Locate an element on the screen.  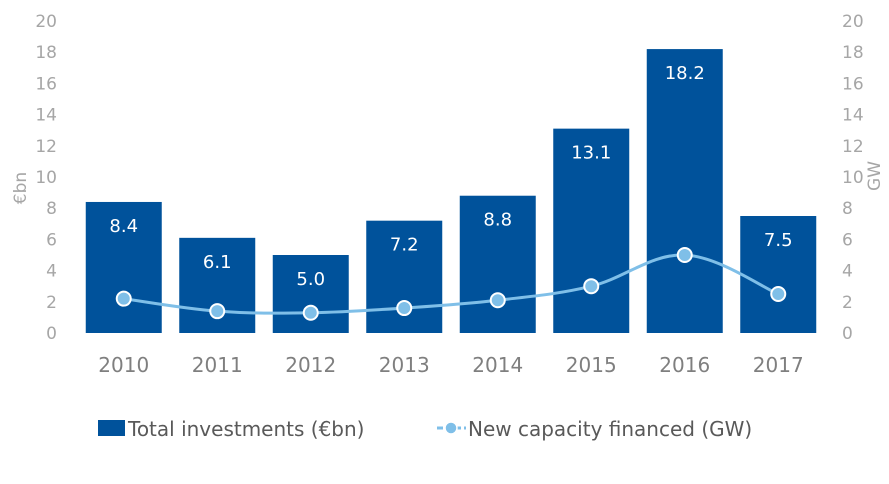
x-tick-label: 2010 is located at coordinates (123, 365).